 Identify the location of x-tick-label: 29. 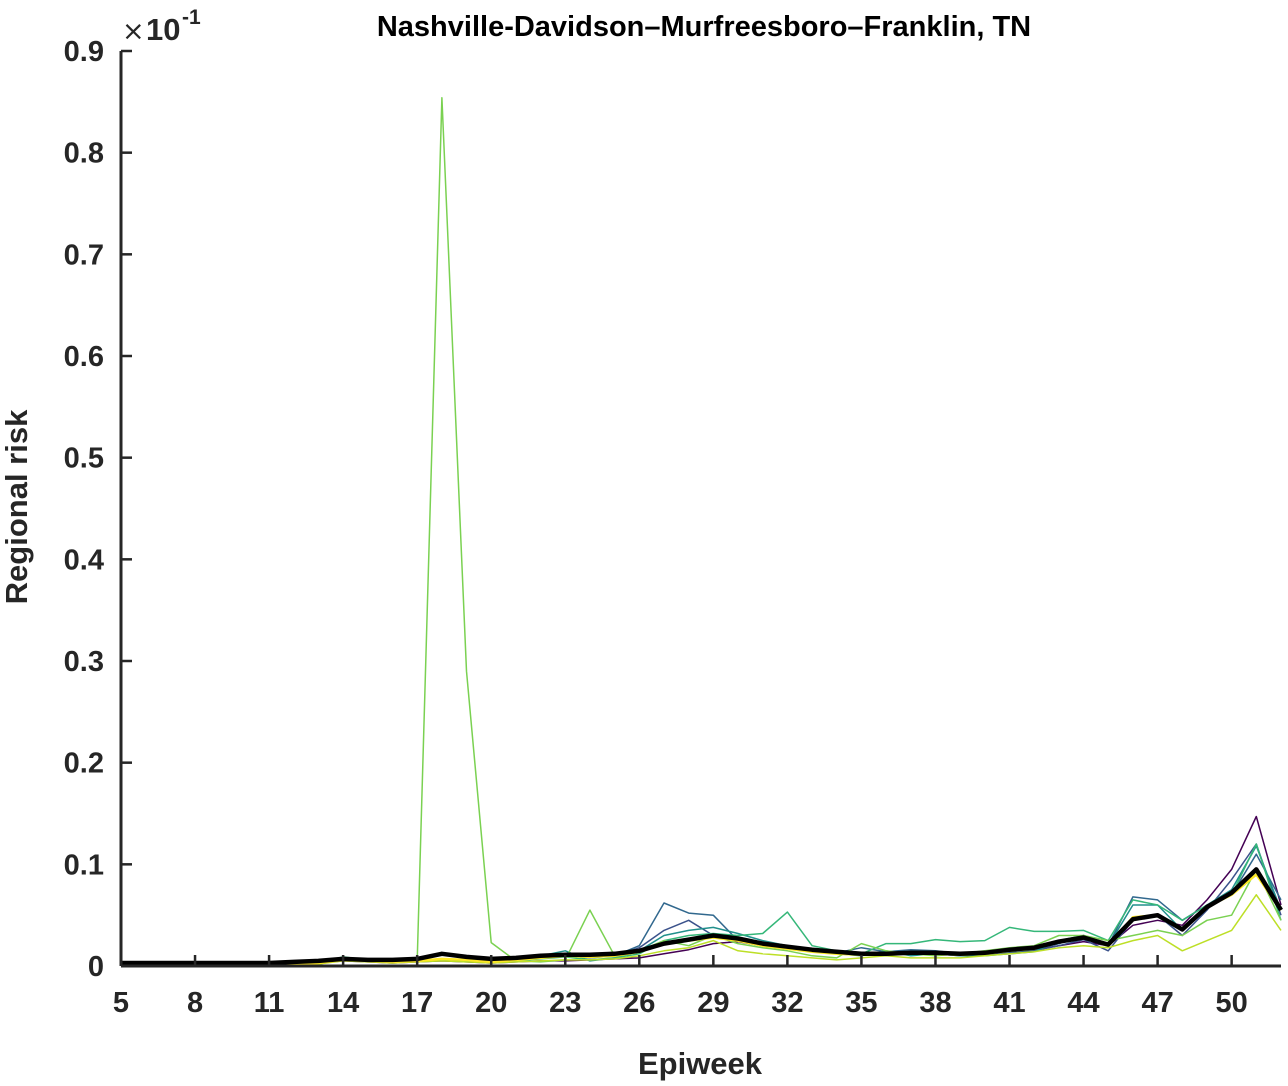
(713, 1003).